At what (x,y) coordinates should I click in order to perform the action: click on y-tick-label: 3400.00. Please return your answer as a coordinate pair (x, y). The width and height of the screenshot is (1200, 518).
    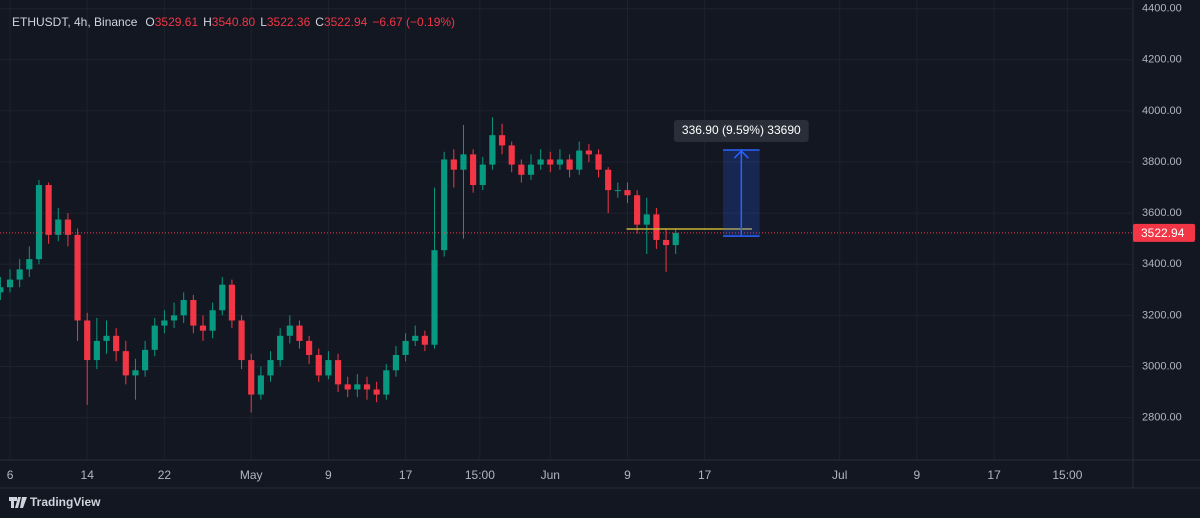
    Looking at the image, I should click on (1162, 264).